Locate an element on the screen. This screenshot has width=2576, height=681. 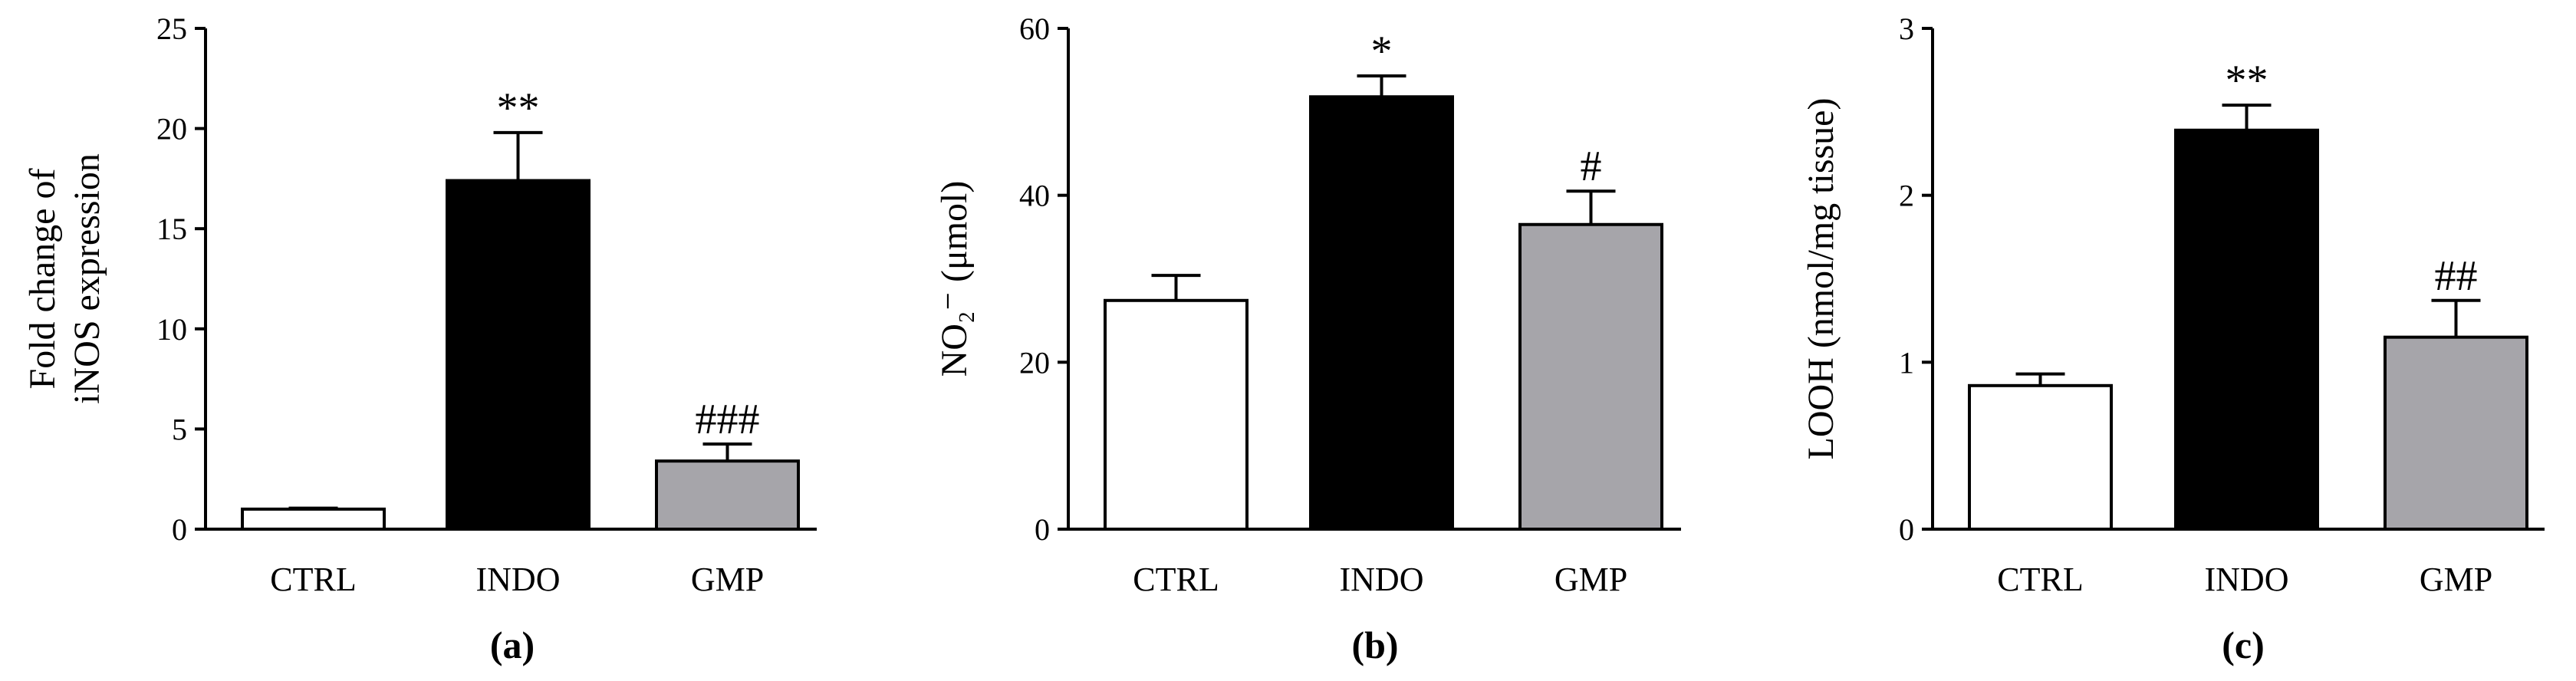
panel-label: (a) is located at coordinates (512, 644).